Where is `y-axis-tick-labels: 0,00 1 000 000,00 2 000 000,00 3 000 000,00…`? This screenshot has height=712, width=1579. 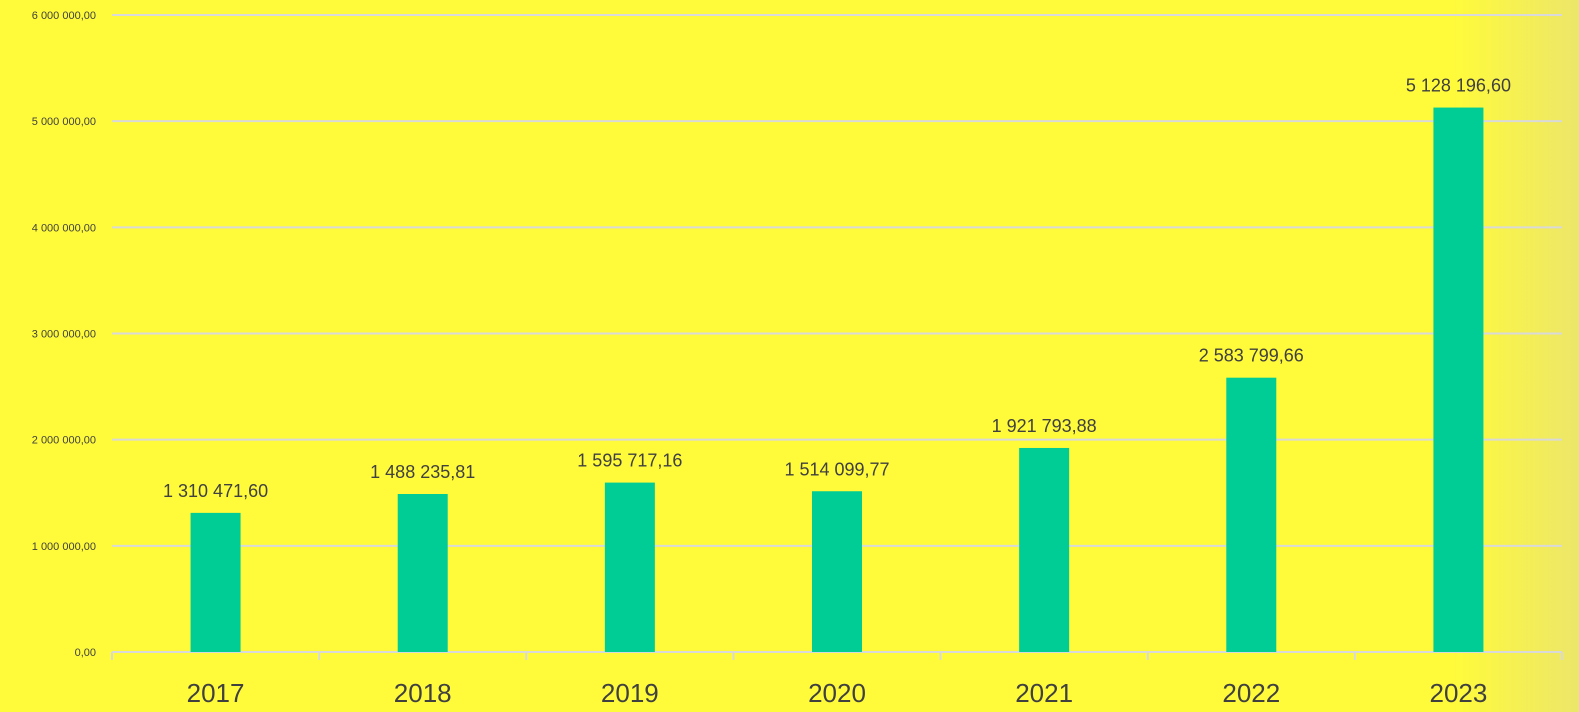 y-axis-tick-labels: 0,00 1 000 000,00 2 000 000,00 3 000 000,00… is located at coordinates (64, 334).